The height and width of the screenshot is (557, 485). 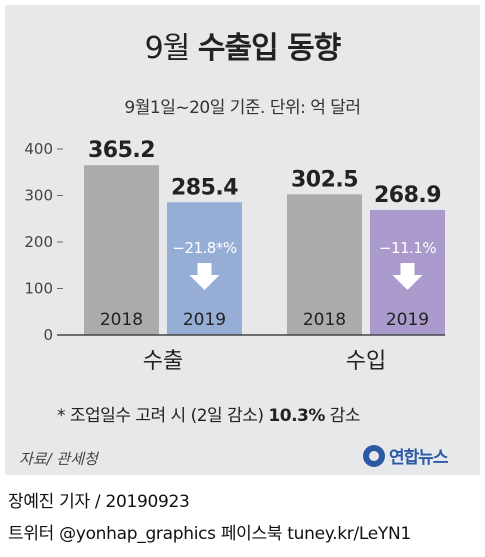 What do you see at coordinates (324, 179) in the screenshot?
I see `value-label: 302.5` at bounding box center [324, 179].